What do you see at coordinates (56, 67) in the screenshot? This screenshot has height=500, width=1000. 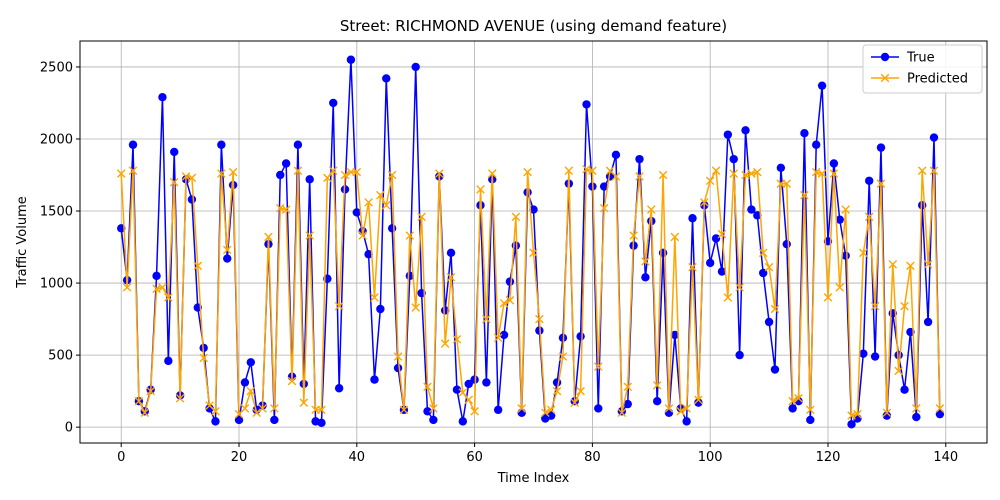 I see `y-tick-label: 2500` at bounding box center [56, 67].